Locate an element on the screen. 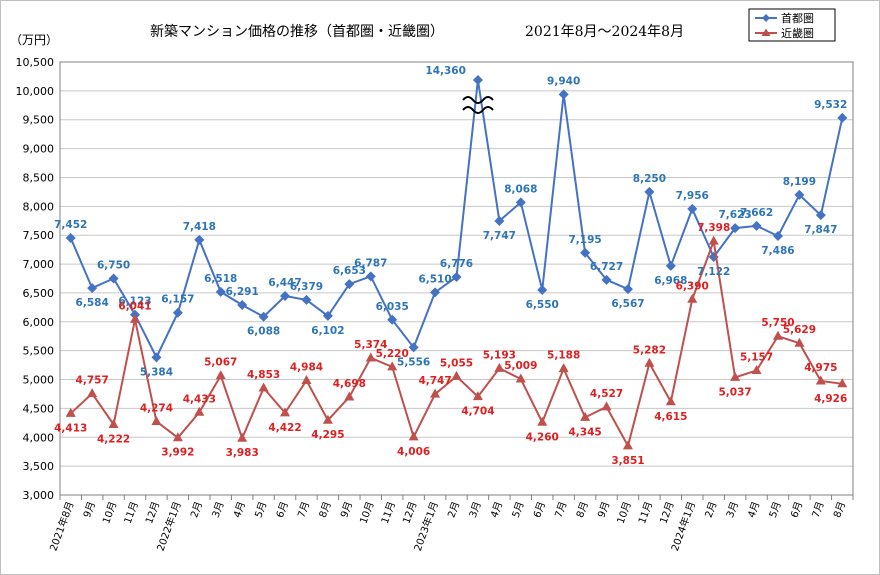 Image resolution: width=880 pixels, height=575 pixels. data-label: 6,750 is located at coordinates (113, 266).